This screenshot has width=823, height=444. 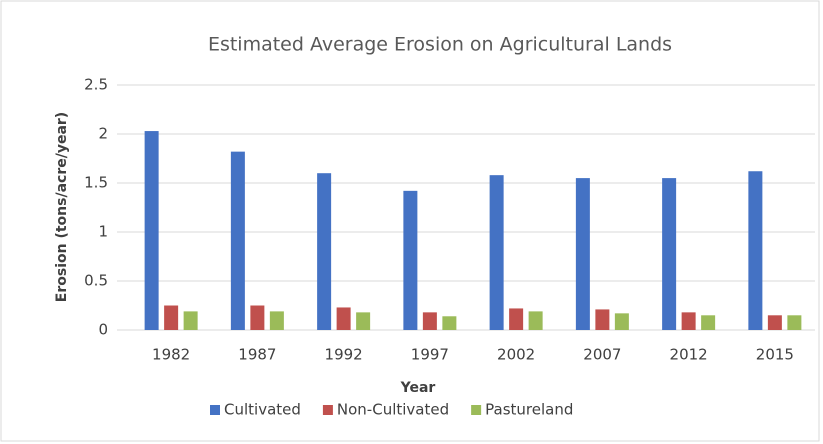 I want to click on x-tick-label: 1997, so click(x=430, y=355).